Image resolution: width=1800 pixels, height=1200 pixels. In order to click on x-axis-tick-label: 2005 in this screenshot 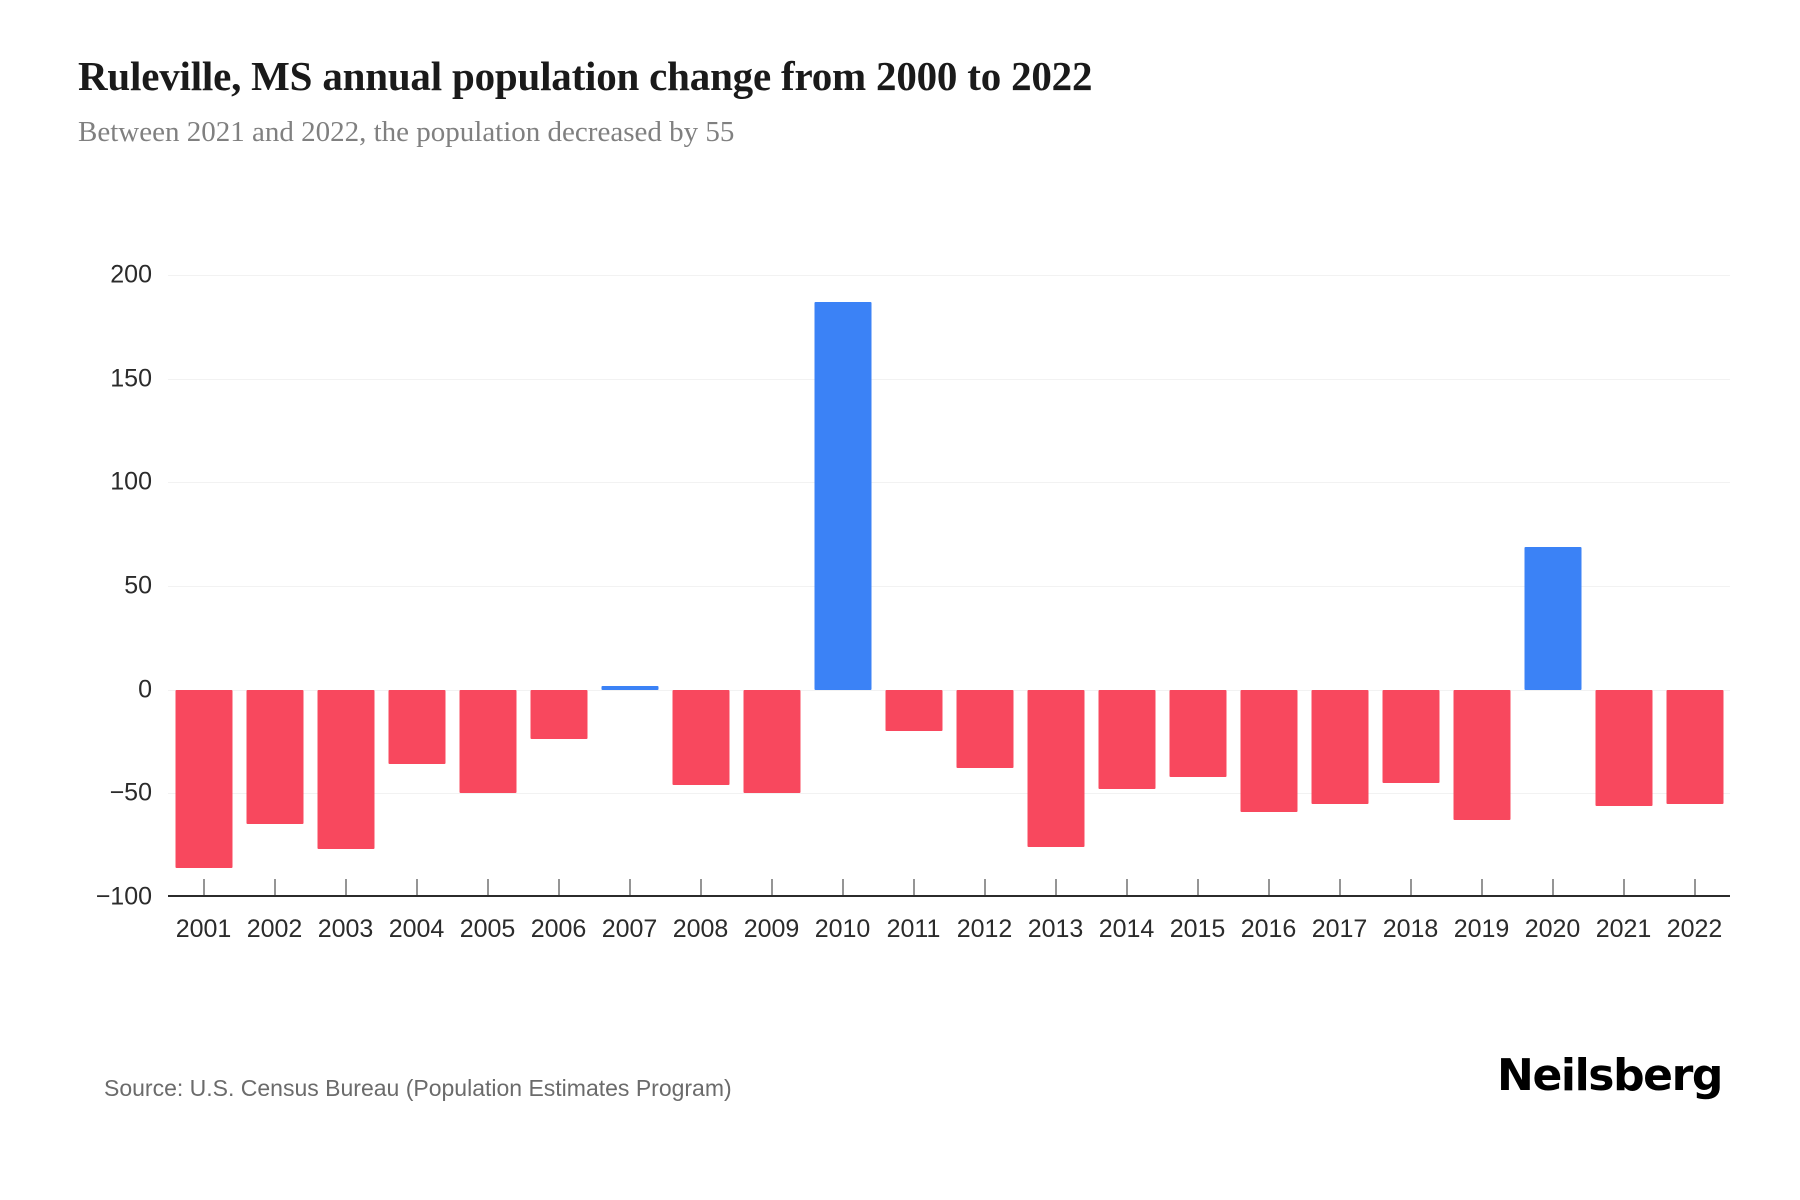, I will do `click(487, 929)`.